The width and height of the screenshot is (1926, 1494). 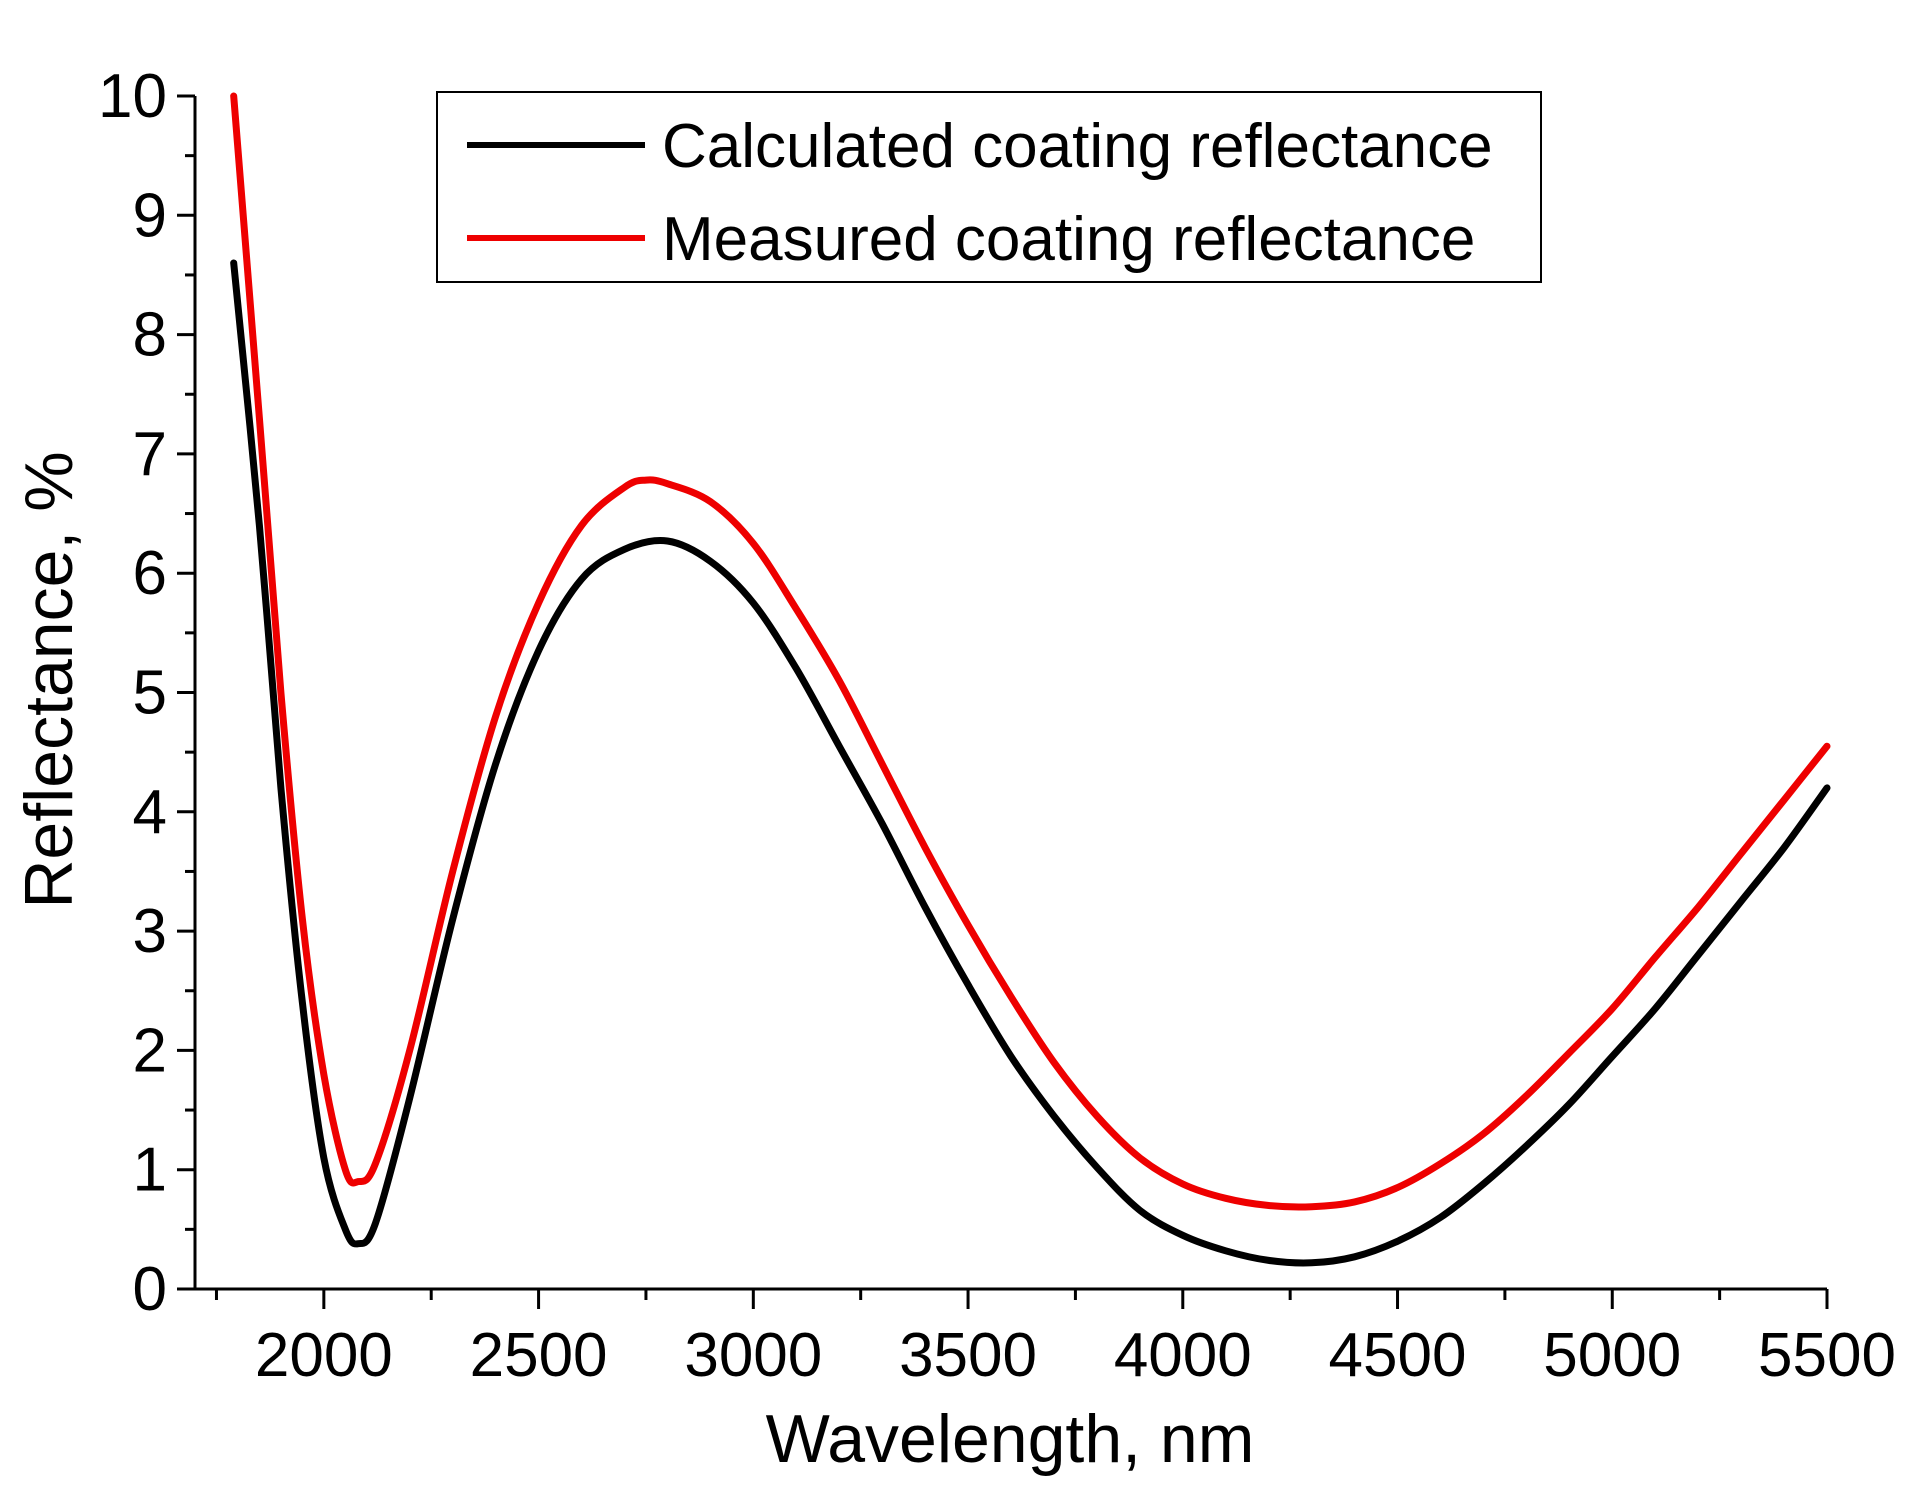 What do you see at coordinates (150, 454) in the screenshot?
I see `y-tick-label: 7` at bounding box center [150, 454].